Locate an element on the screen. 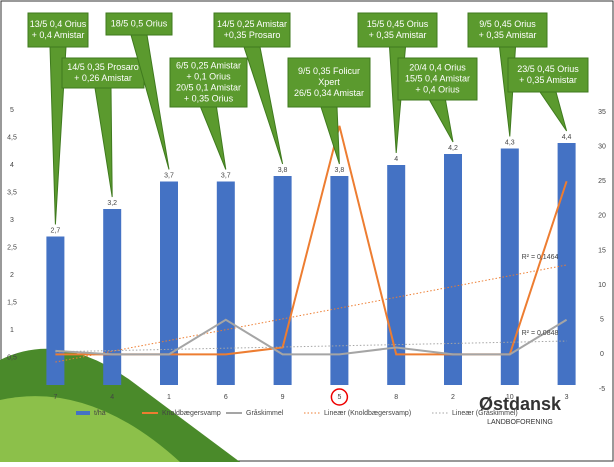  callout-text: 20/4 0,4 Orius is located at coordinates (437, 67).